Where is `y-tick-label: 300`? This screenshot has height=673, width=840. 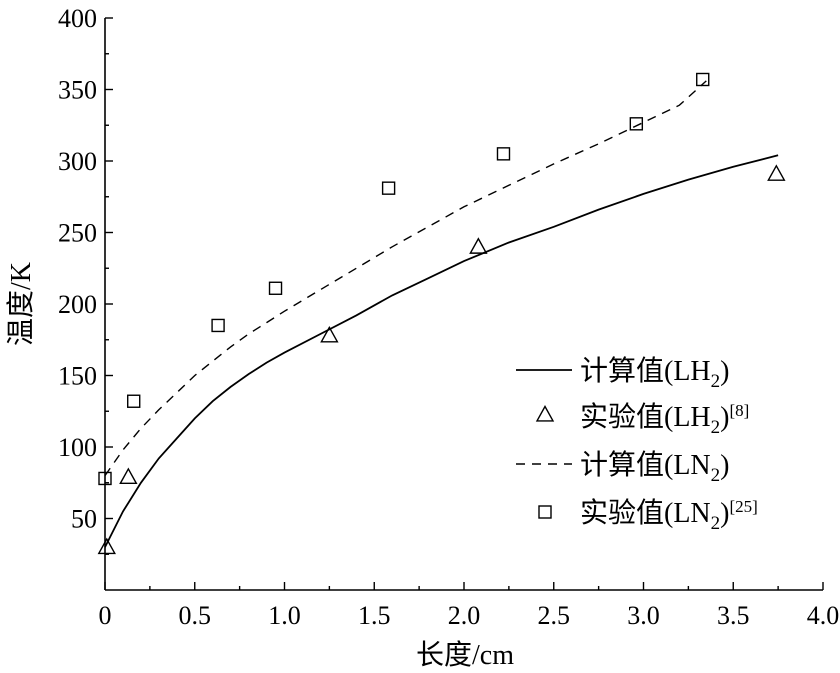 y-tick-label: 300 is located at coordinates (77, 161).